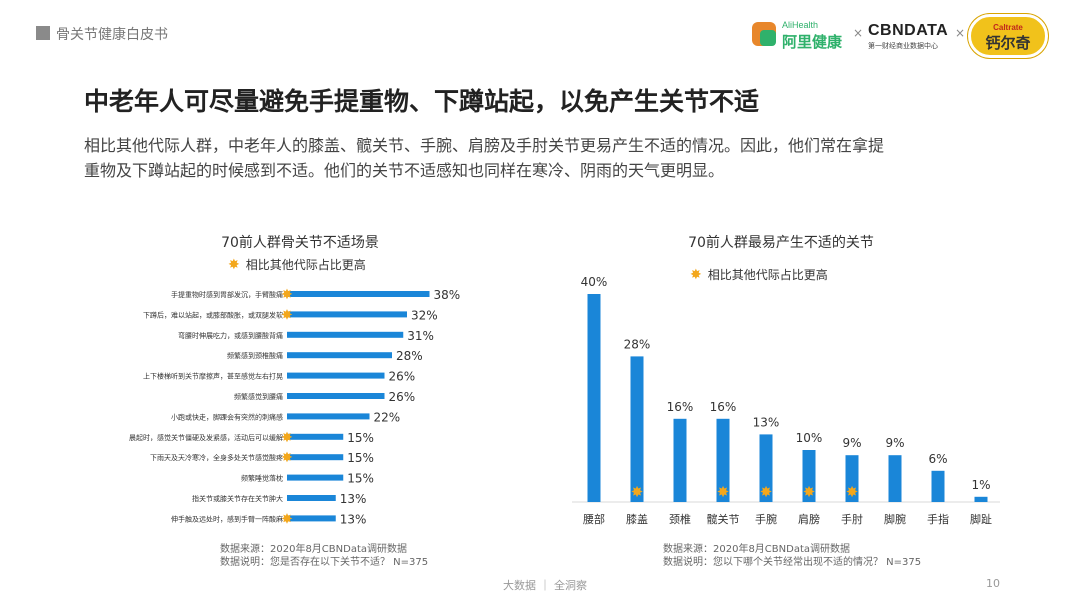  I want to click on cbndata-logo-text: CBNDATA, so click(908, 30).